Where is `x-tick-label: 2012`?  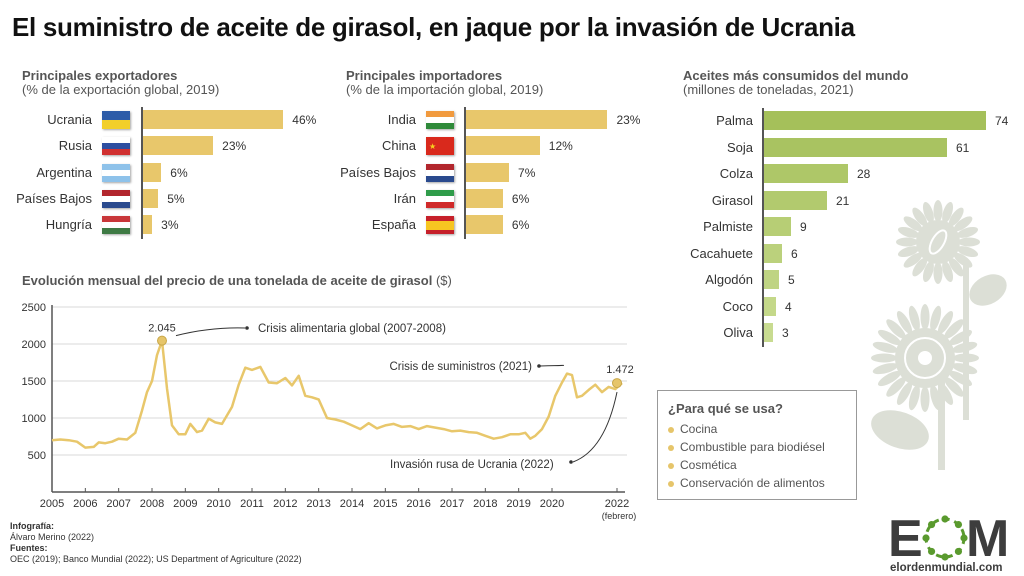
x-tick-label: 2012 is located at coordinates (285, 504).